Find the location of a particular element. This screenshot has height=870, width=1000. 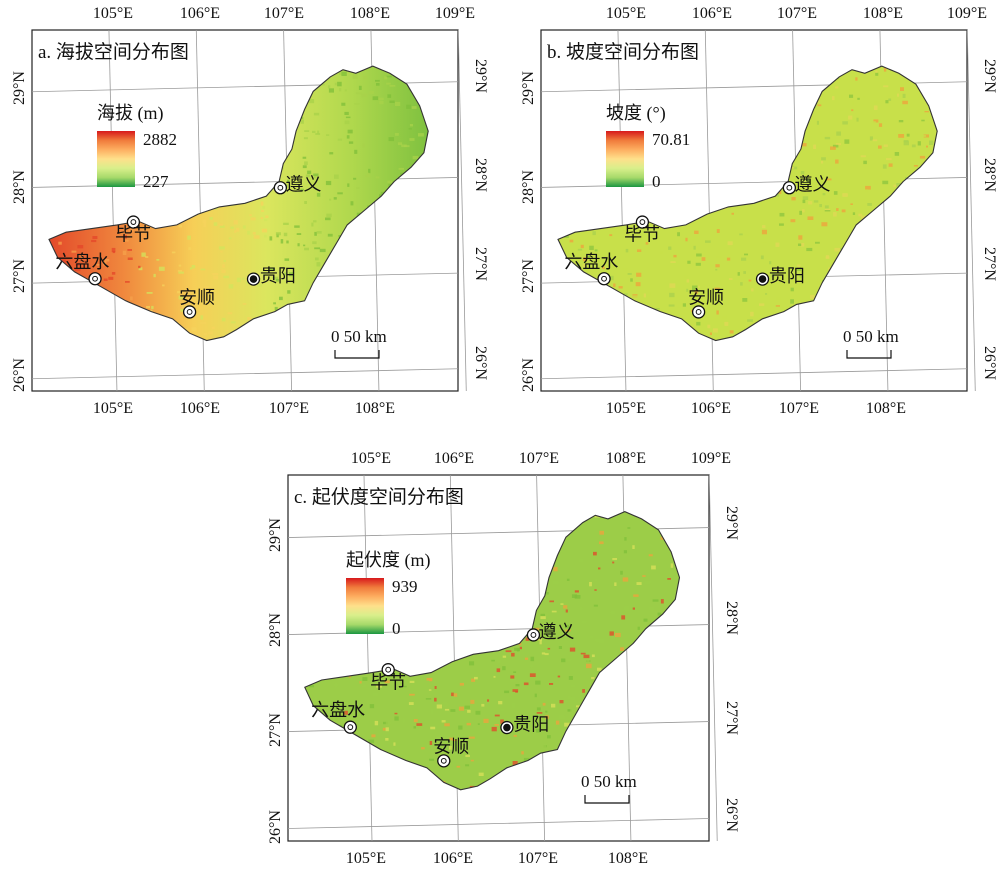

panel-title: a. 海拔空间分布图 is located at coordinates (113, 52).